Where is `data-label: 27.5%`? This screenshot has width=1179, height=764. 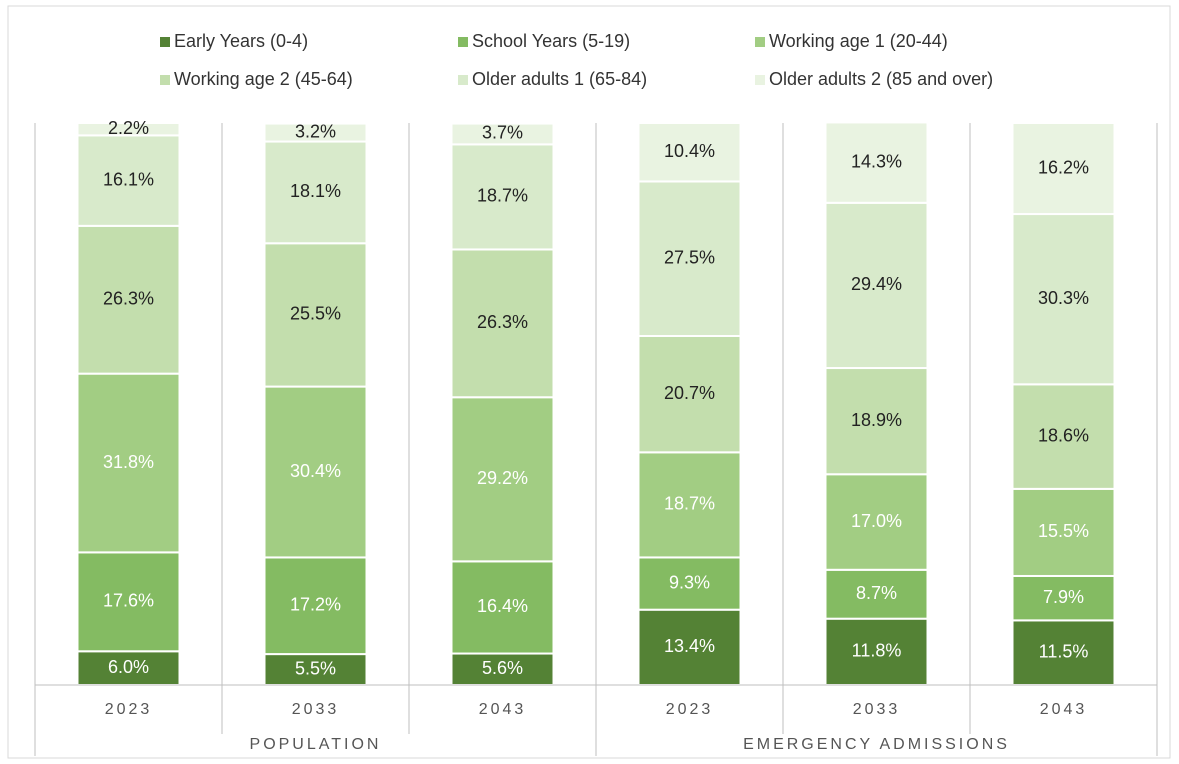
data-label: 27.5% is located at coordinates (689, 257).